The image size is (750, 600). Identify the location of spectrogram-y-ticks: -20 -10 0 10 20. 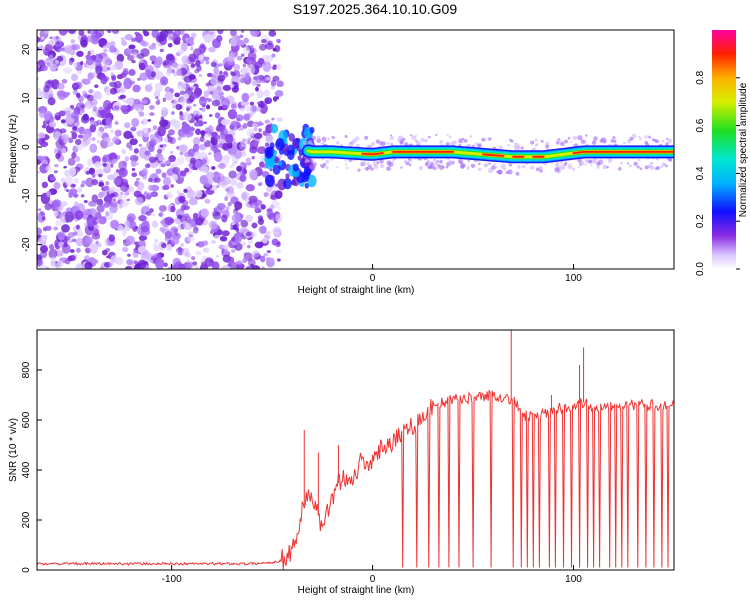
(31, 148).